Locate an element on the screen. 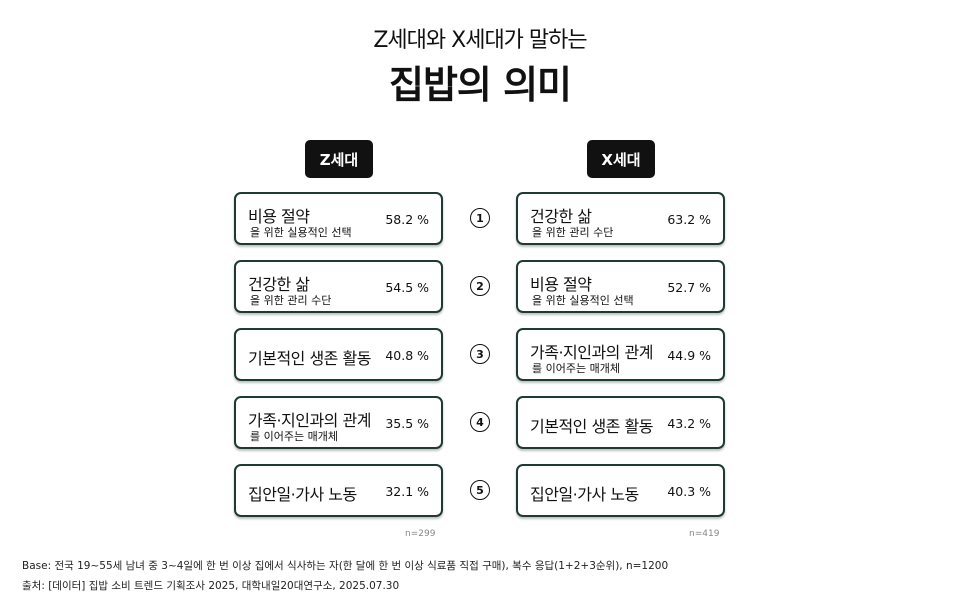  z-sample-size: n=299 is located at coordinates (420, 534).